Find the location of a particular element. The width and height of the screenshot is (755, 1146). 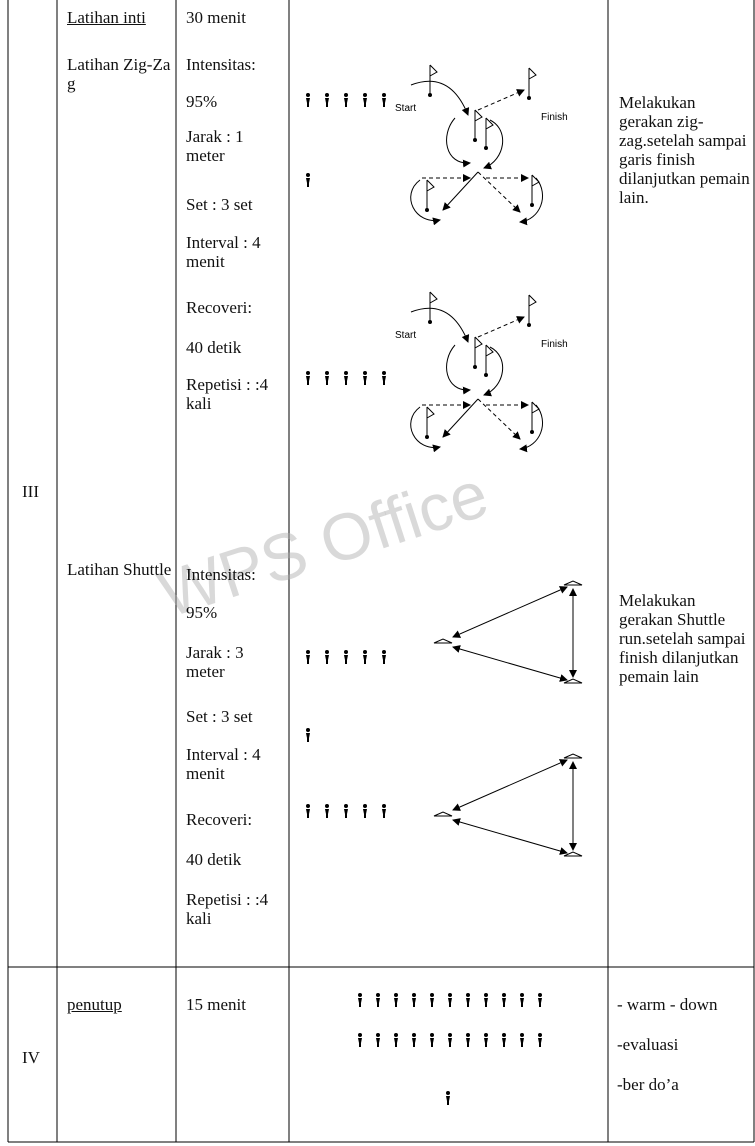

note: -ber do’a is located at coordinates (648, 1084).